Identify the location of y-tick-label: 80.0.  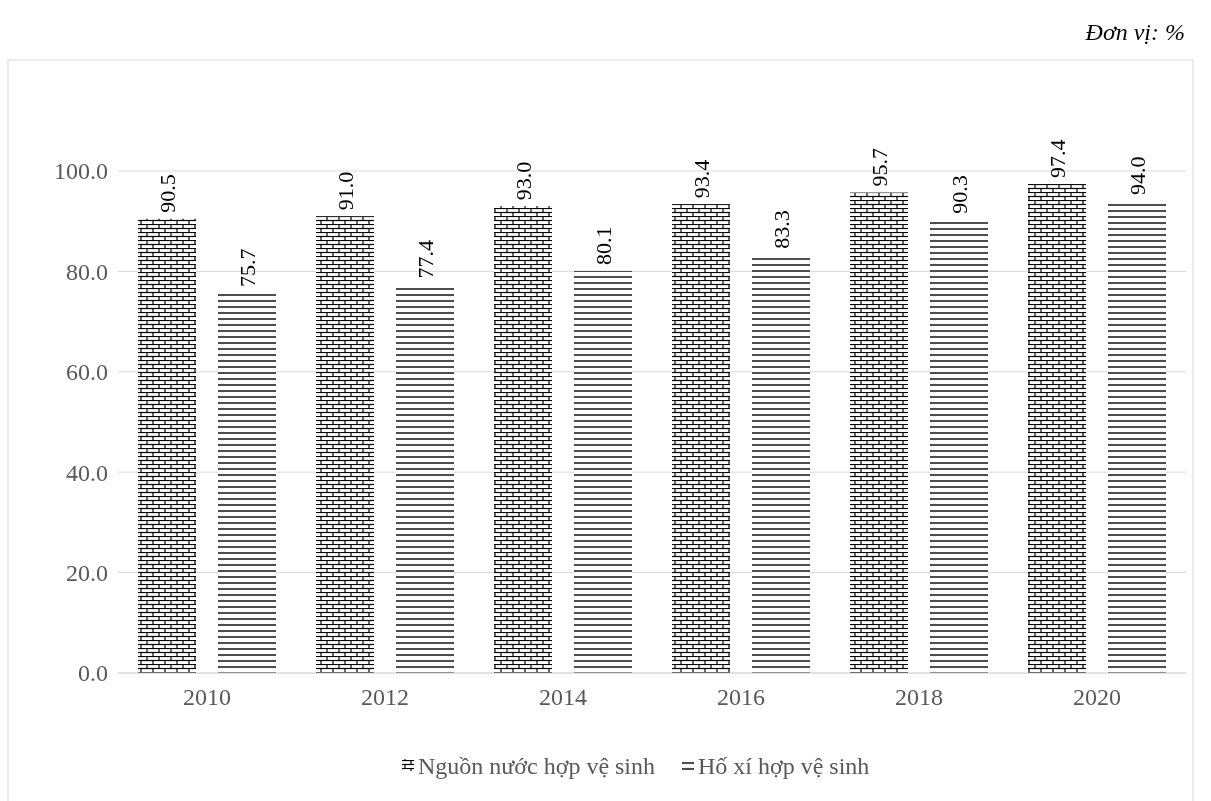
(87, 271).